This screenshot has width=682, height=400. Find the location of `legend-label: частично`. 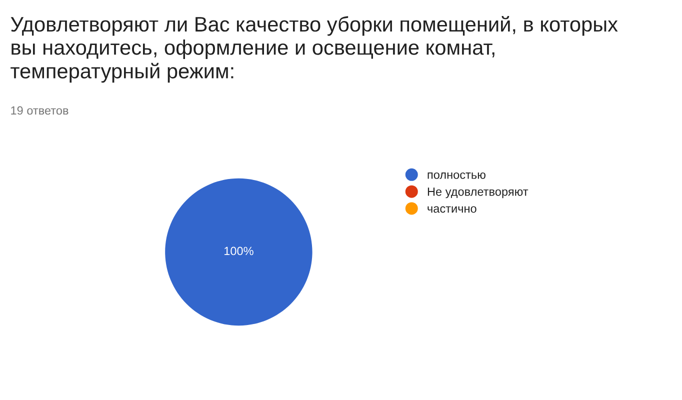

legend-label: частично is located at coordinates (452, 209).